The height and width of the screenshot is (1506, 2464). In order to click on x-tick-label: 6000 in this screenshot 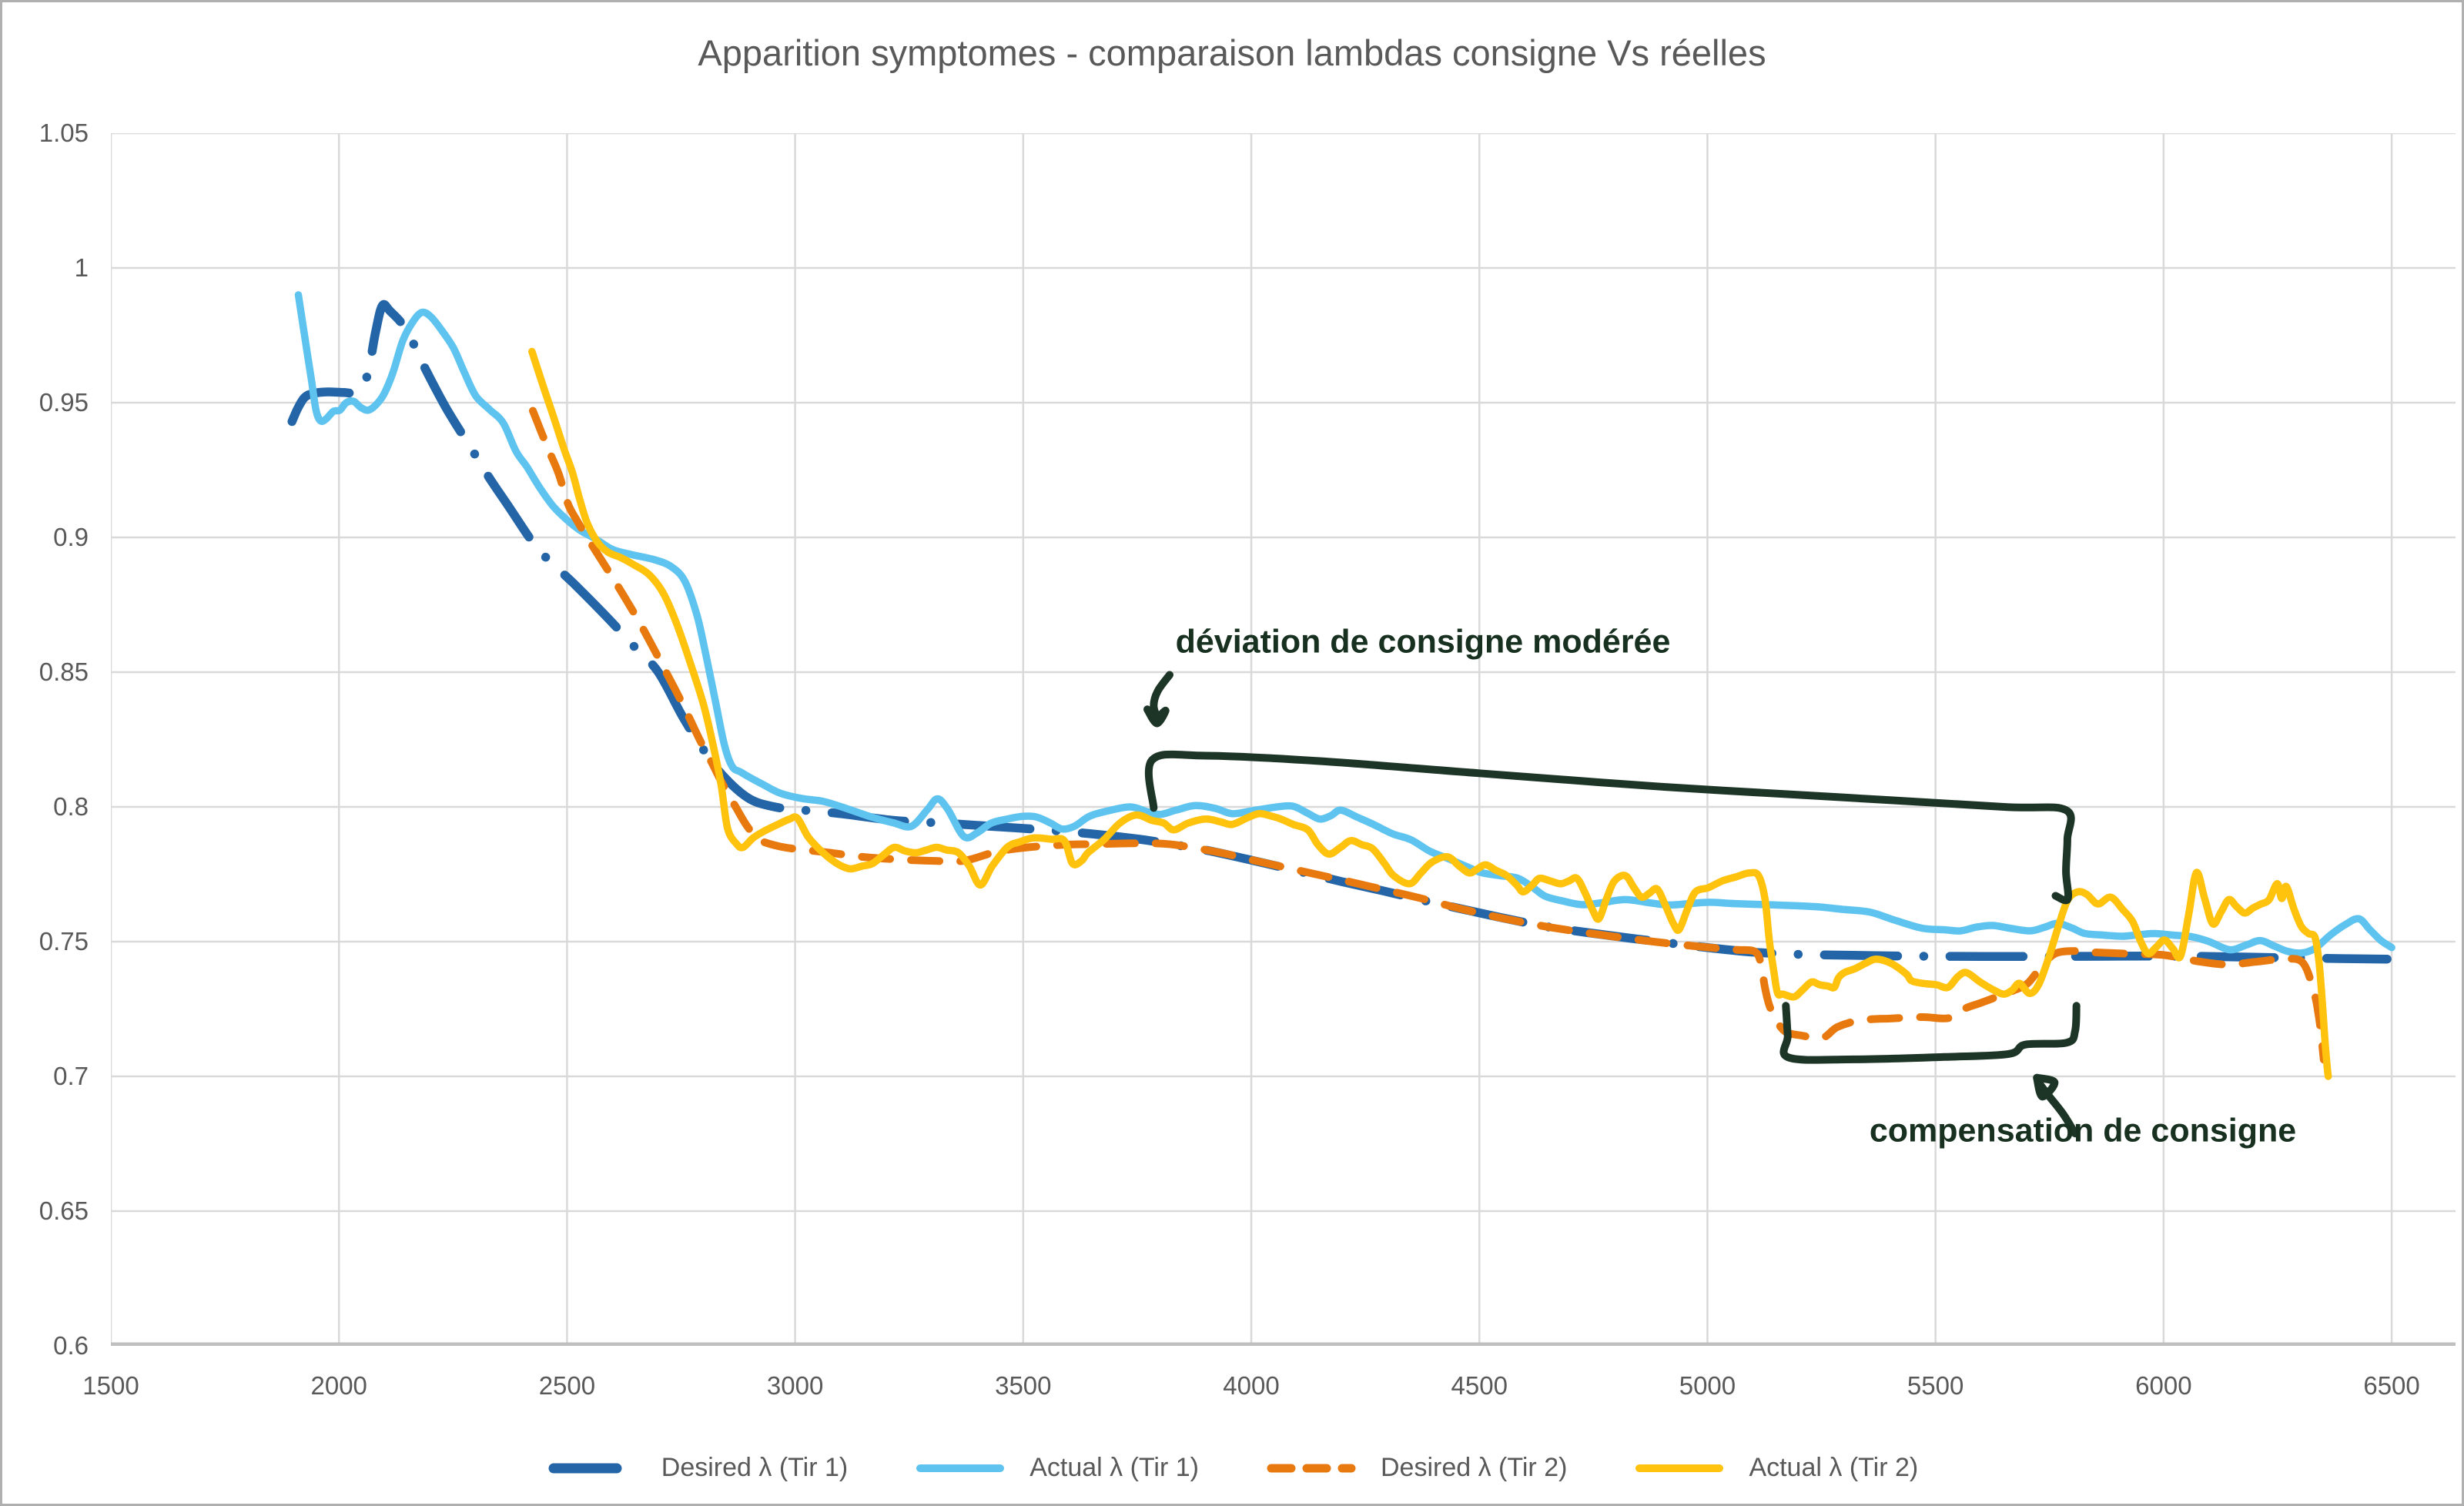, I will do `click(2163, 1385)`.